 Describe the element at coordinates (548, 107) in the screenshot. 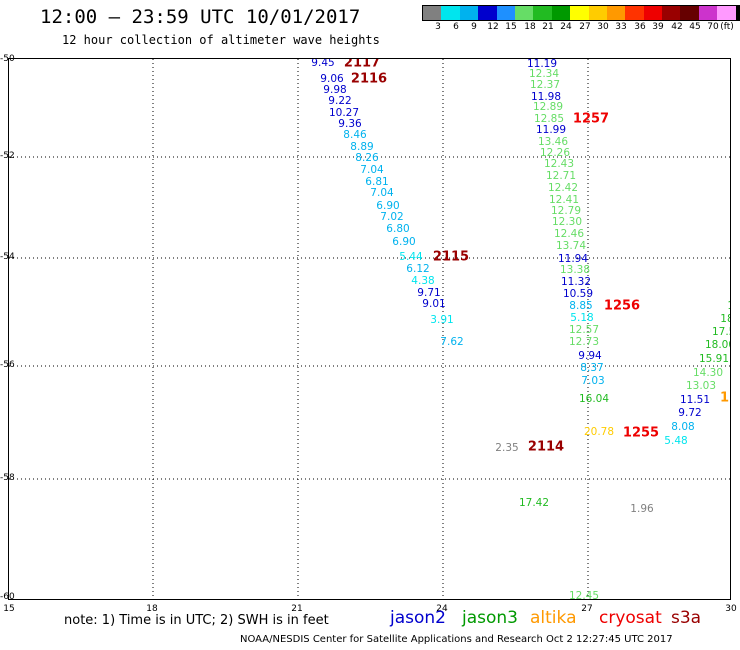

I see `swh-value: 12.89` at that location.